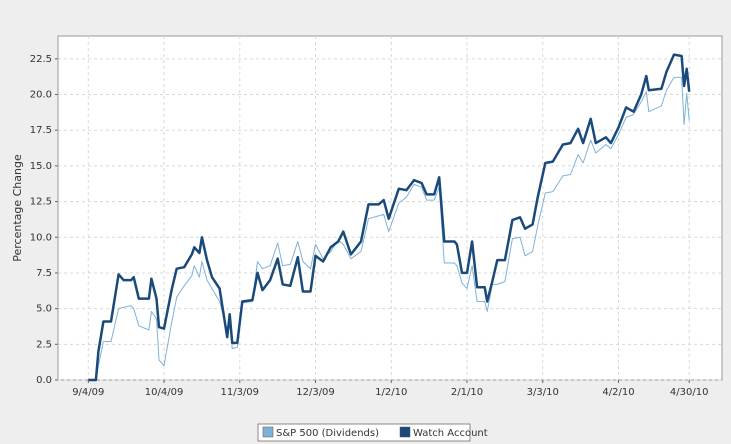  I want to click on legend-label: S&P 500 (Dividends), so click(327, 433).